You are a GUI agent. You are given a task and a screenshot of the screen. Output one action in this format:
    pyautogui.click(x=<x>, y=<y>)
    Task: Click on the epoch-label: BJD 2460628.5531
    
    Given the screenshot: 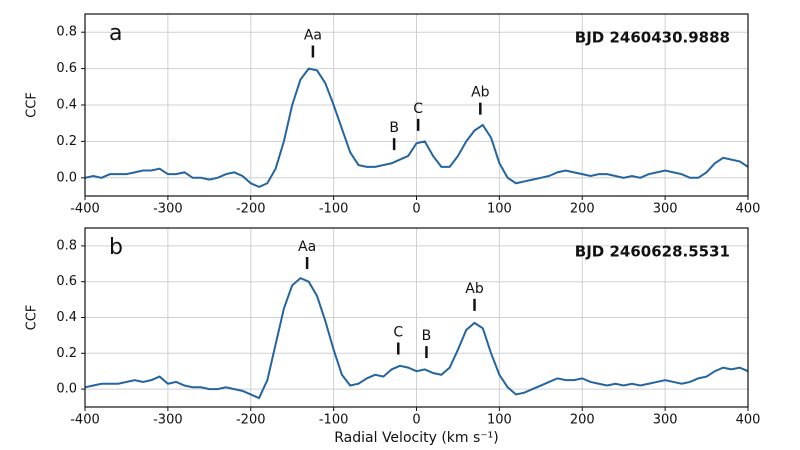 What is the action you would take?
    pyautogui.click(x=652, y=252)
    